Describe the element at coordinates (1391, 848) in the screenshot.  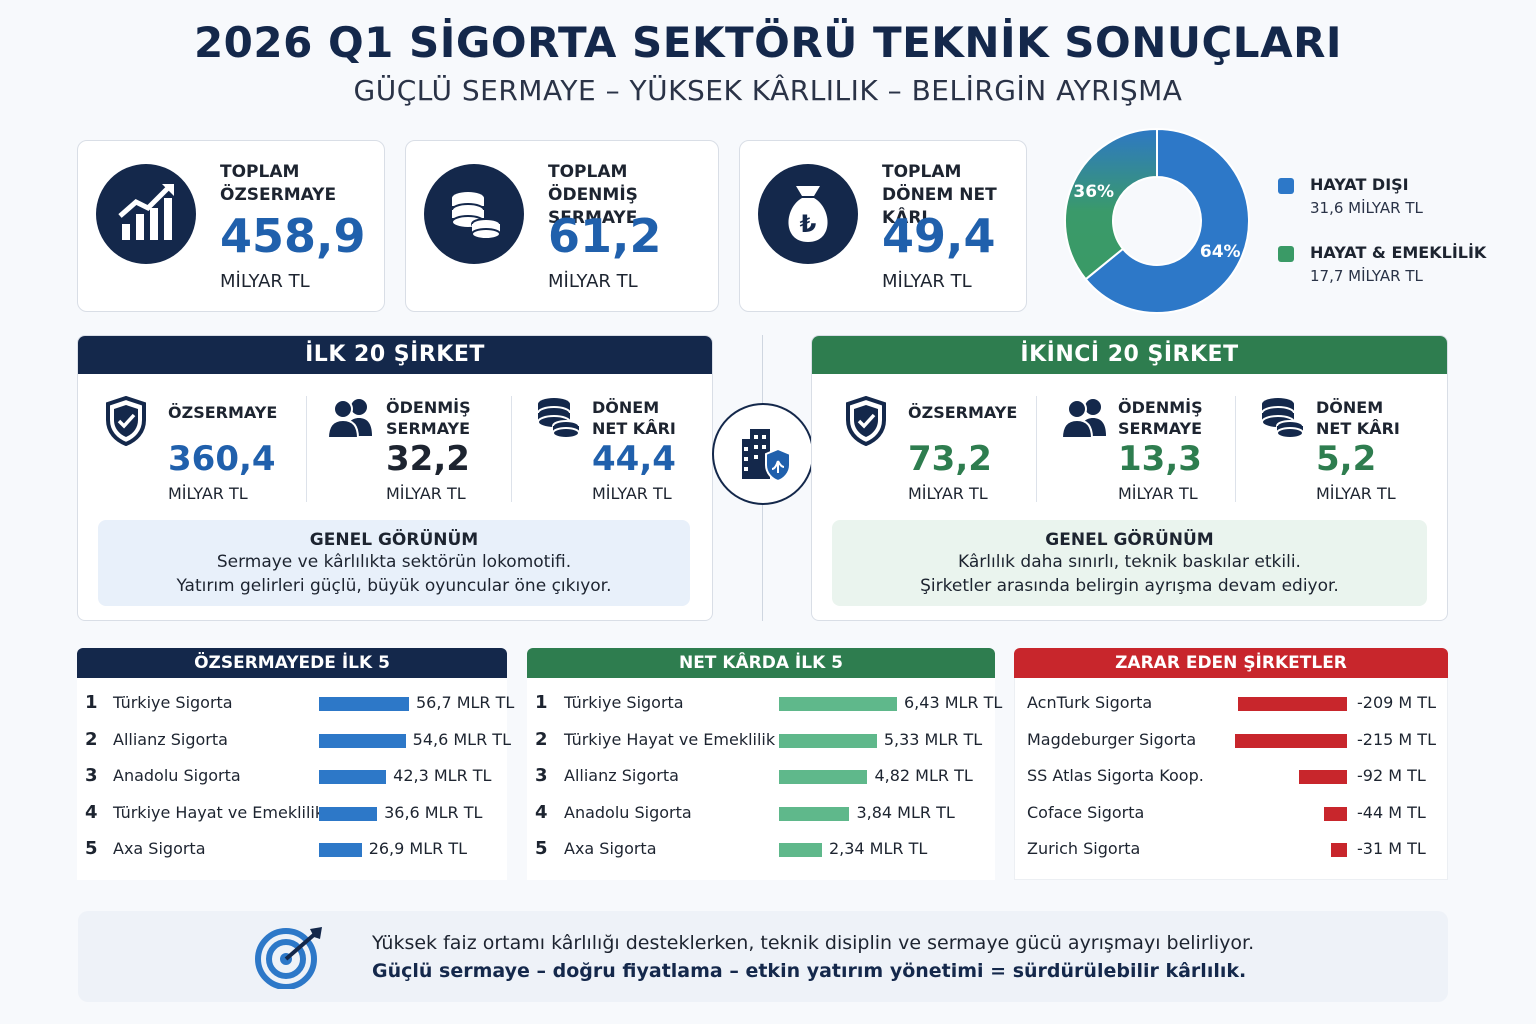
I see `value-label: -31 M TL` at that location.